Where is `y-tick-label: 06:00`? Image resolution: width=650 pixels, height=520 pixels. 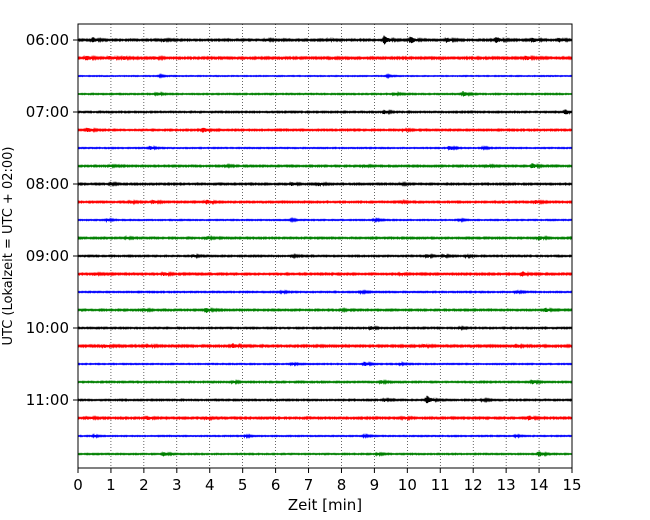
y-tick-label: 06:00 is located at coordinates (47, 40).